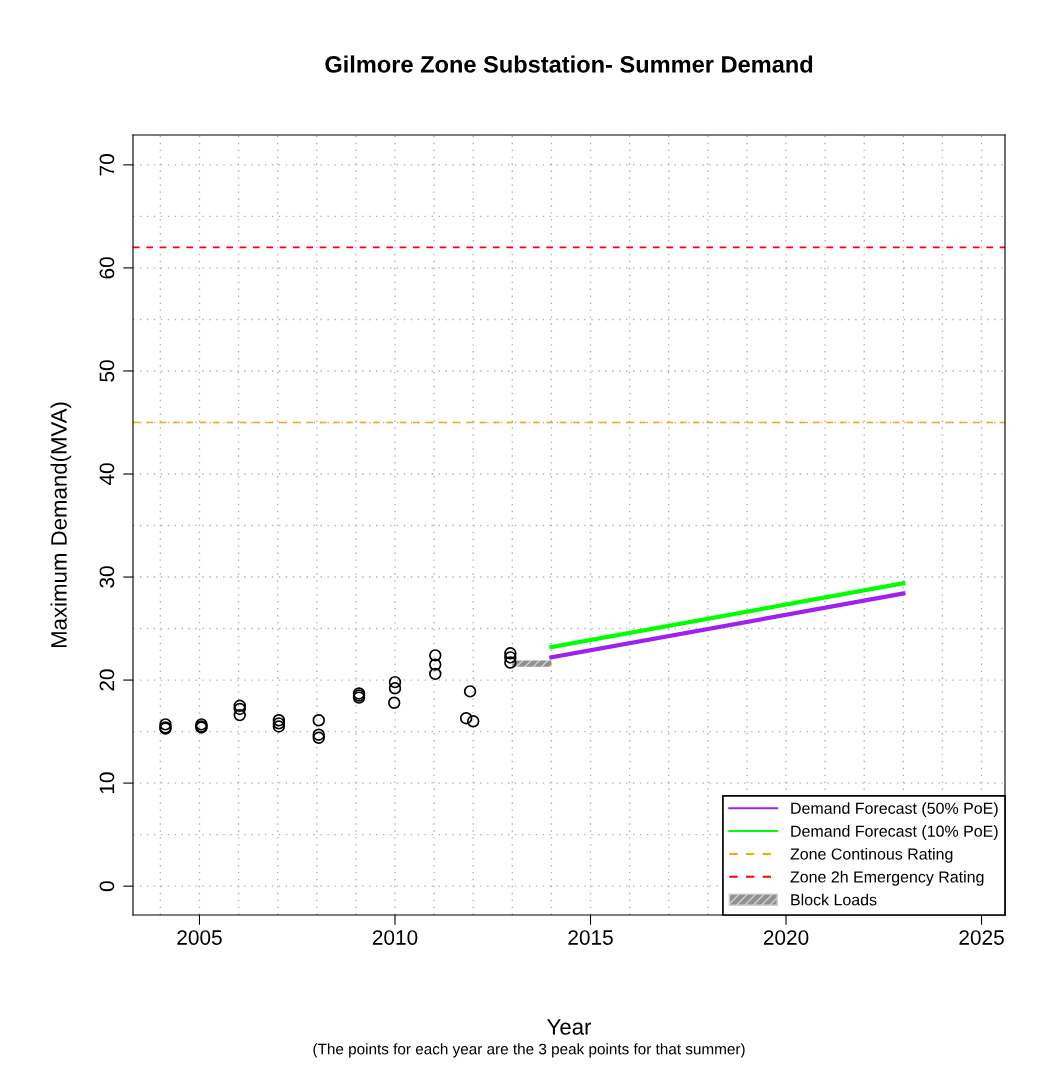 This screenshot has width=1058, height=1066. Describe the element at coordinates (107, 268) in the screenshot. I see `y-tick-label: 60` at that location.